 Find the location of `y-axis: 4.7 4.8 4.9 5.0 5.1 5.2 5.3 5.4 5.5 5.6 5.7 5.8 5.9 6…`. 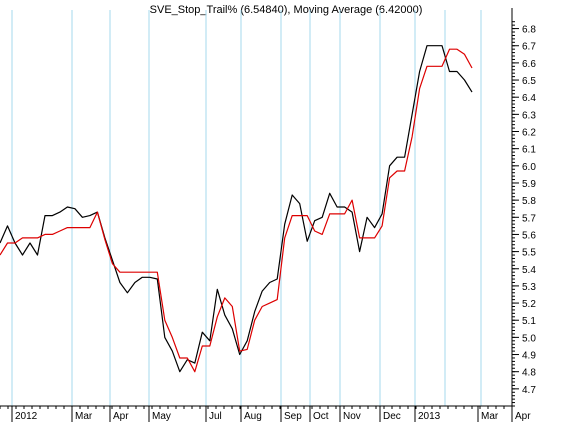

y-axis: 4.7 4.8 4.9 5.0 5.1 5.2 5.3 5.4 5.5 5.6 5.7 5.8 5.9 6… is located at coordinates (523, 207).